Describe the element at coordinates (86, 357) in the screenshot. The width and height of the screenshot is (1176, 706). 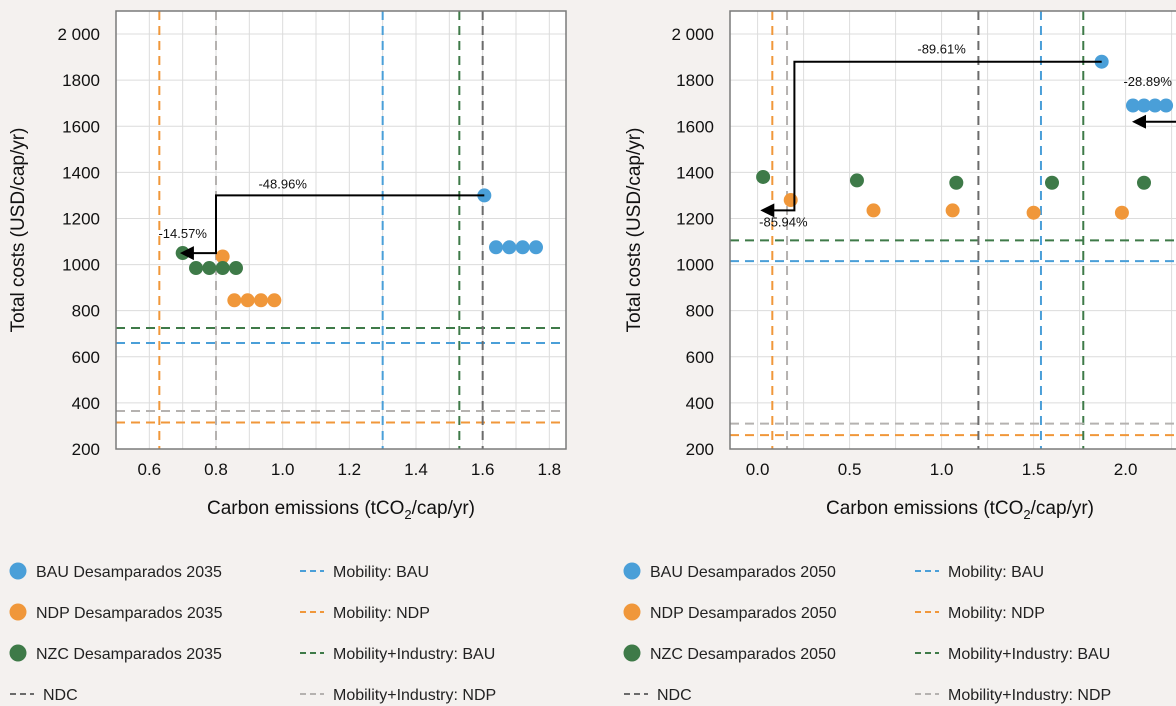
I see `y-tick-label: 600` at that location.